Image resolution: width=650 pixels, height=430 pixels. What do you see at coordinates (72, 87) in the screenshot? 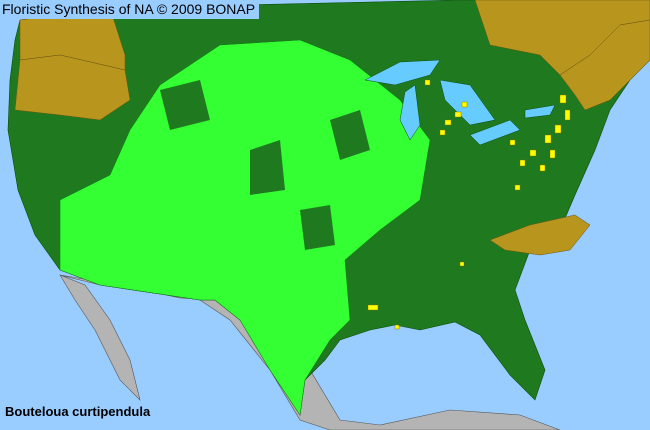
I see `state-washington-oregon-idaho` at bounding box center [72, 87].